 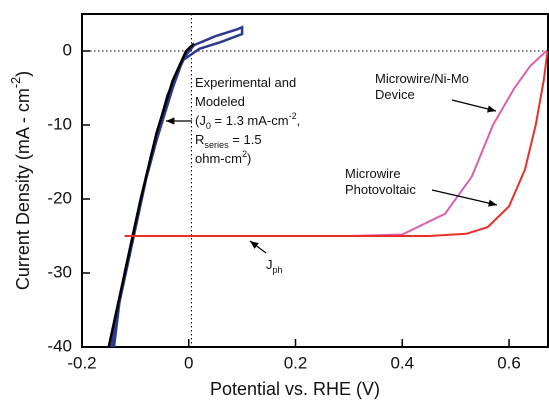 I want to click on annotation: Jph, so click(x=274, y=266).